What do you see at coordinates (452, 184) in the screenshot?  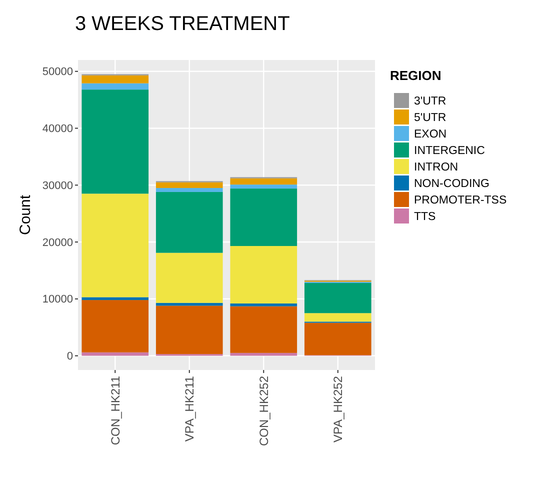 I see `legend-label: NON-CODING` at bounding box center [452, 184].